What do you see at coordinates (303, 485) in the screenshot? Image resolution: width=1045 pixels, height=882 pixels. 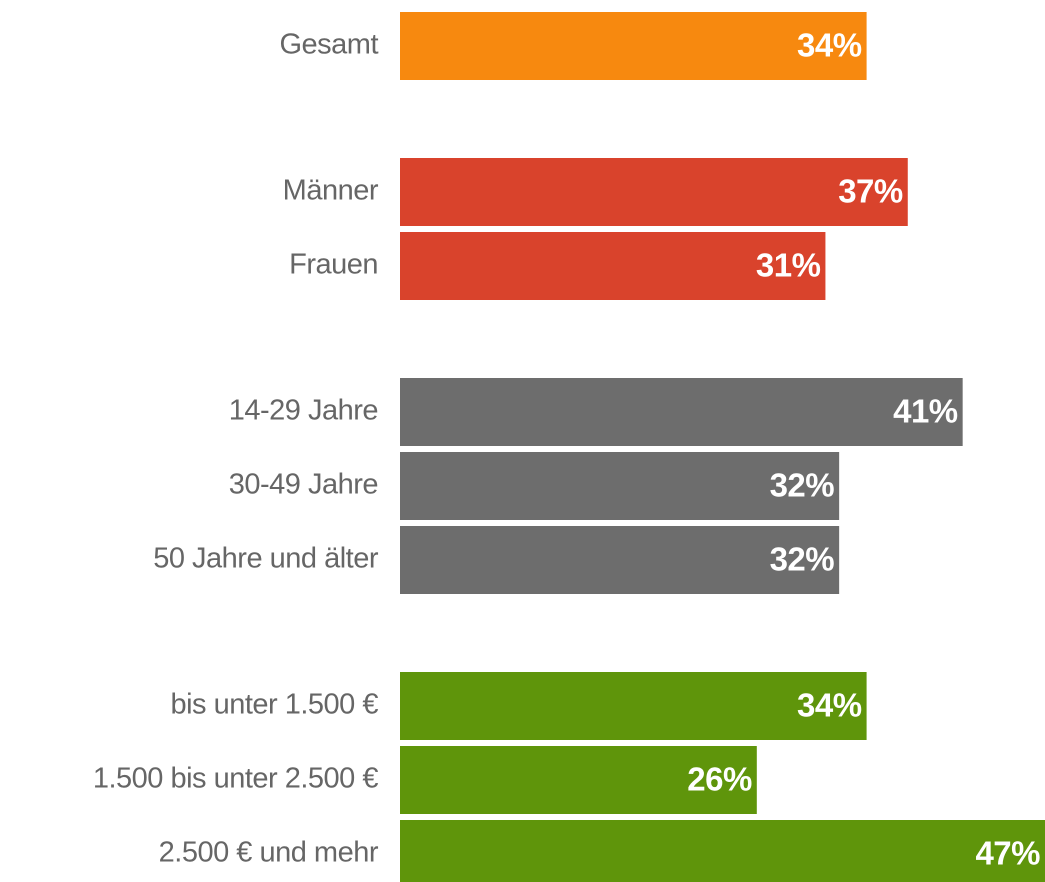 I see `category-label: 30-49 Jahre` at bounding box center [303, 485].